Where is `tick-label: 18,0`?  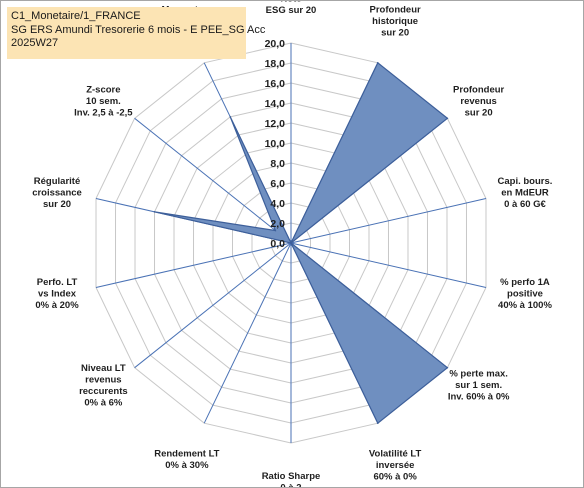 tick-label: 18,0 is located at coordinates (275, 64).